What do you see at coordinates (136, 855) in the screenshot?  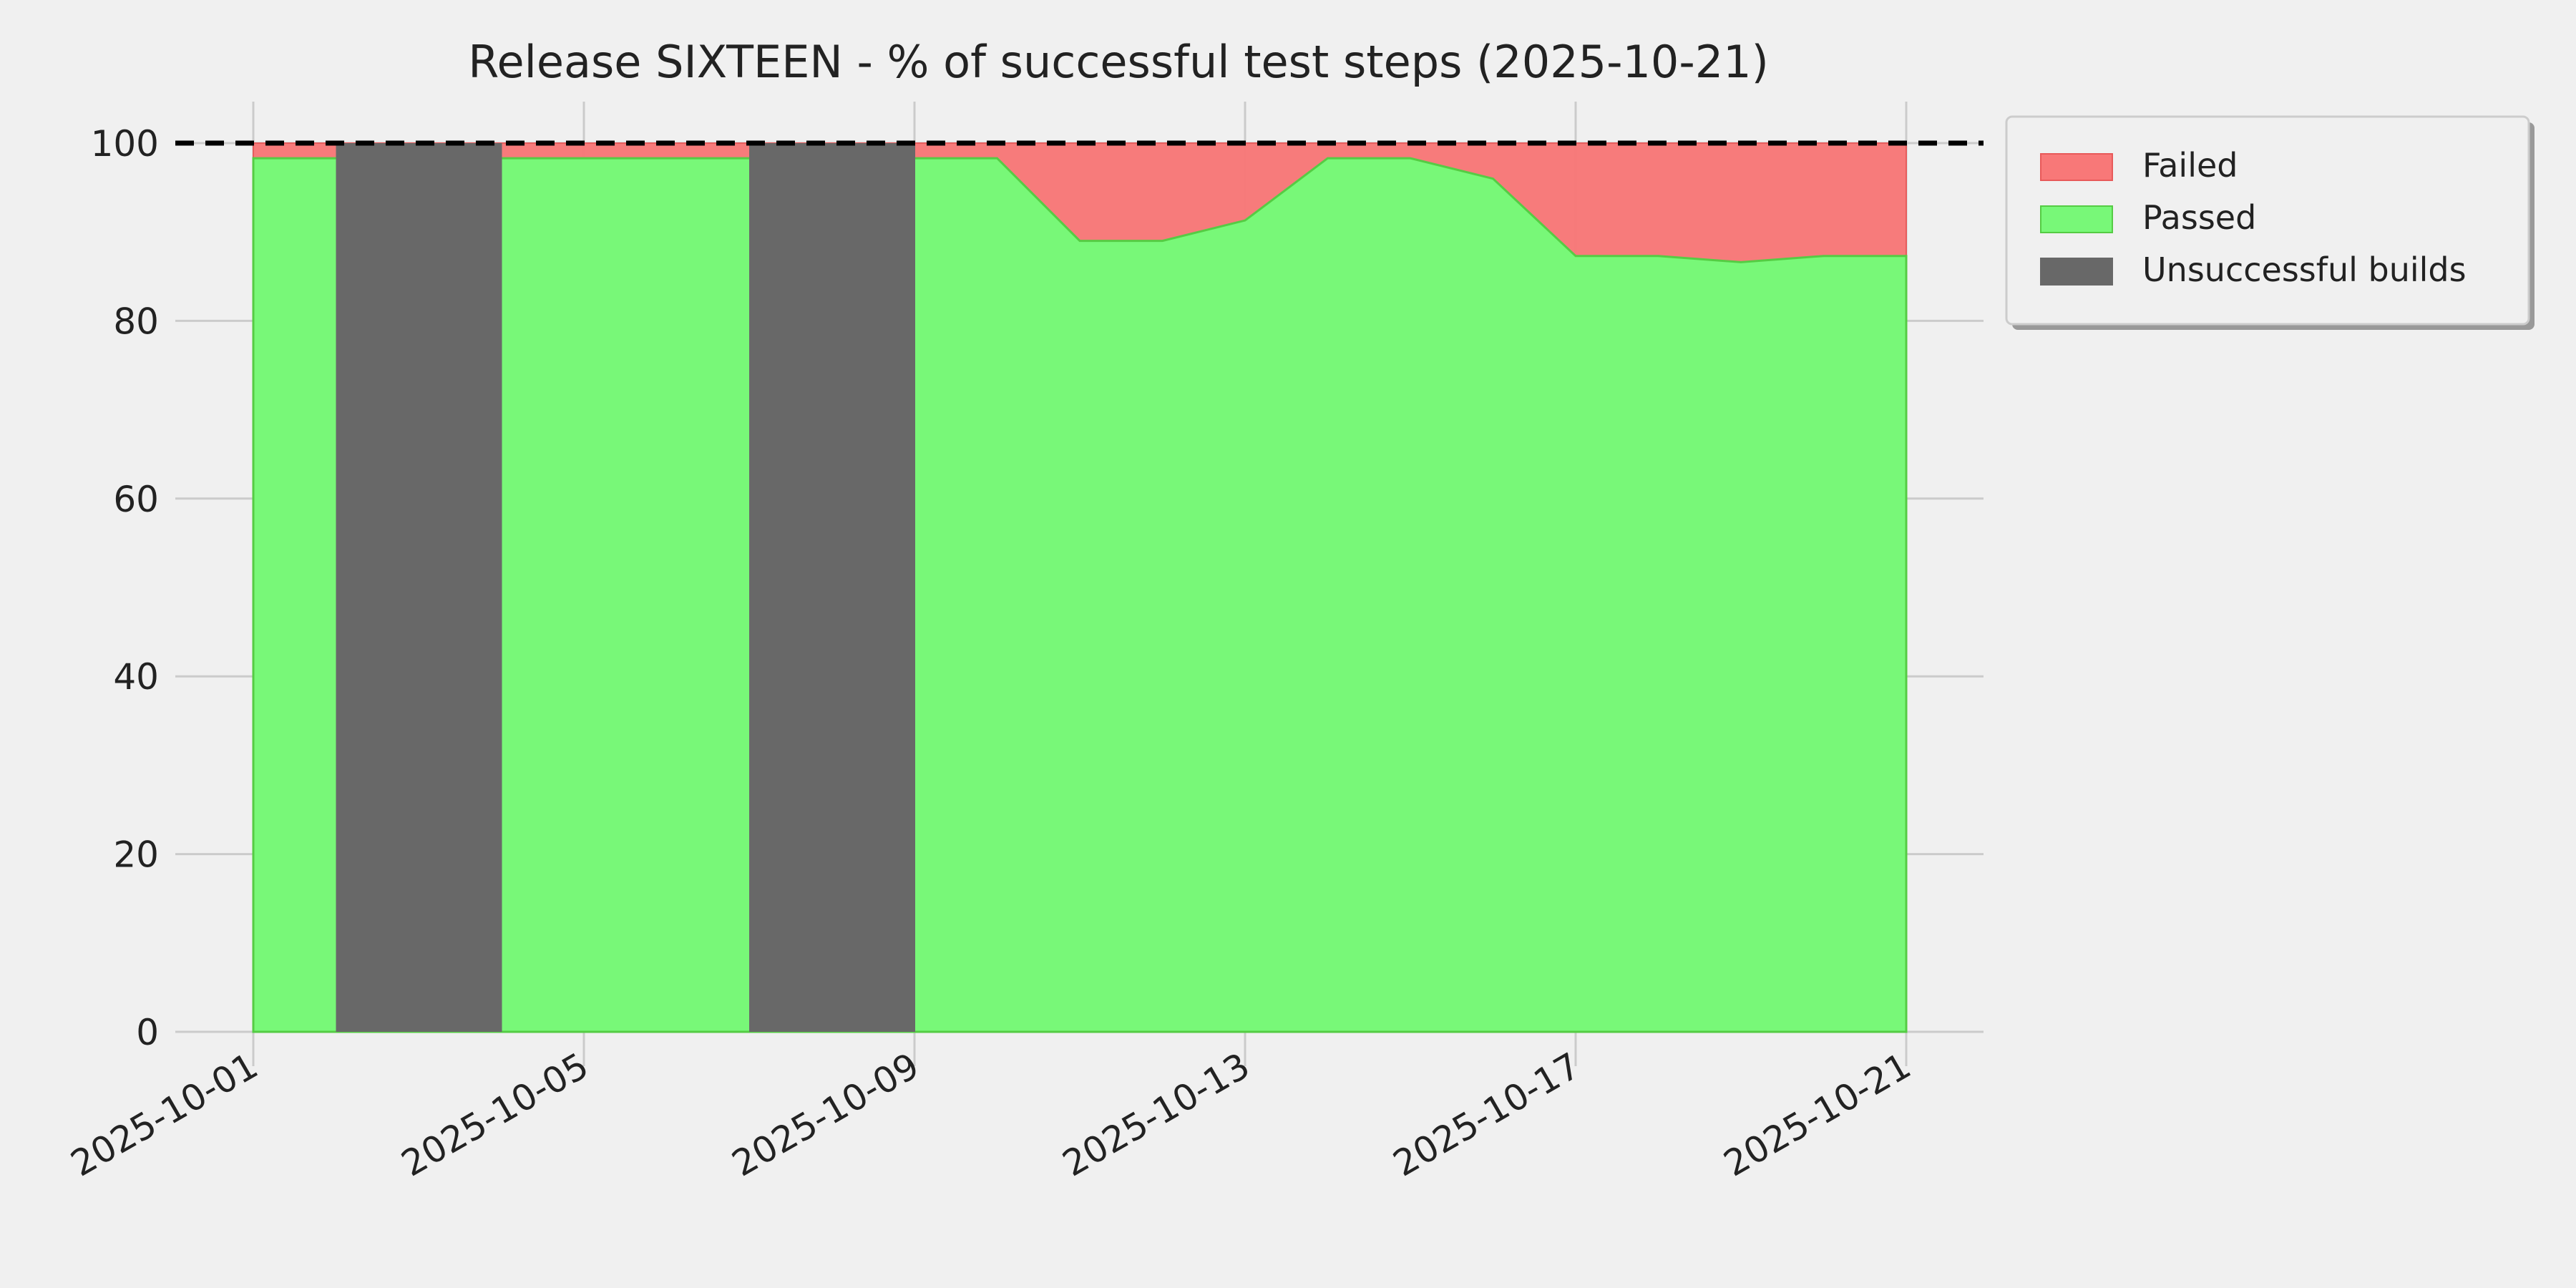 I see `y-tick-label: 20` at bounding box center [136, 855].